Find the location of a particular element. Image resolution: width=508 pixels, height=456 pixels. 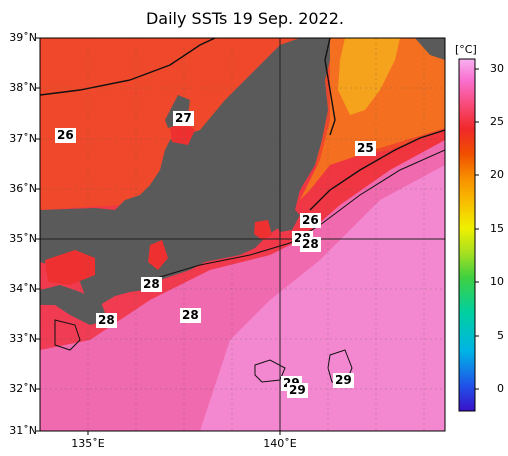

contour-label-25: 25 is located at coordinates (365, 148).